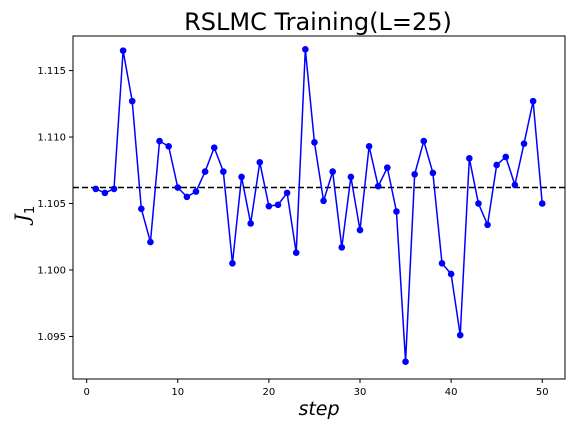 Image resolution: width=576 pixels, height=432 pixels. I want to click on x-tick-label: 40, so click(451, 392).